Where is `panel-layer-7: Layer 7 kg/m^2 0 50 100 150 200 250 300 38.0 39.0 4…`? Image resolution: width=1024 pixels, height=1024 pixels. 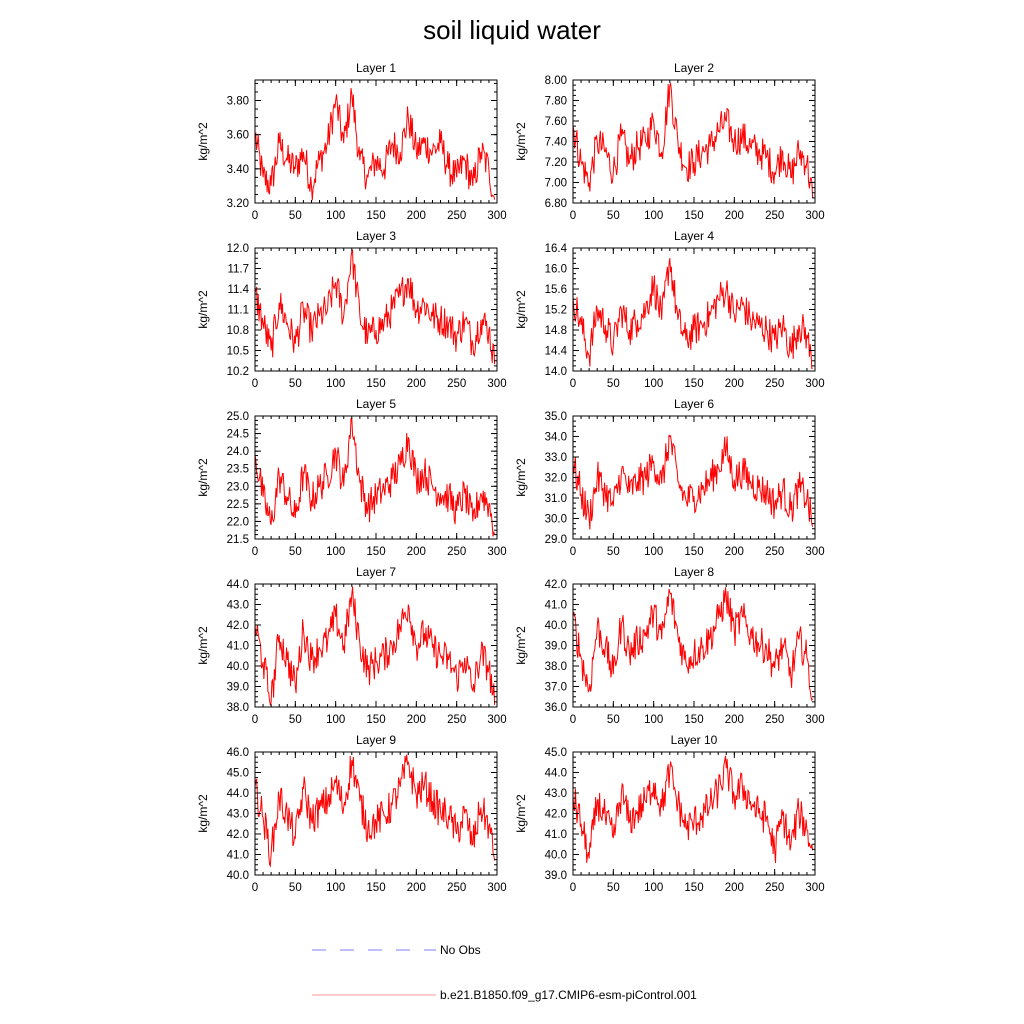
panel-layer-7: Layer 7 kg/m^2 0 50 100 150 200 250 300 38.0 39.0 4… is located at coordinates (351, 645).